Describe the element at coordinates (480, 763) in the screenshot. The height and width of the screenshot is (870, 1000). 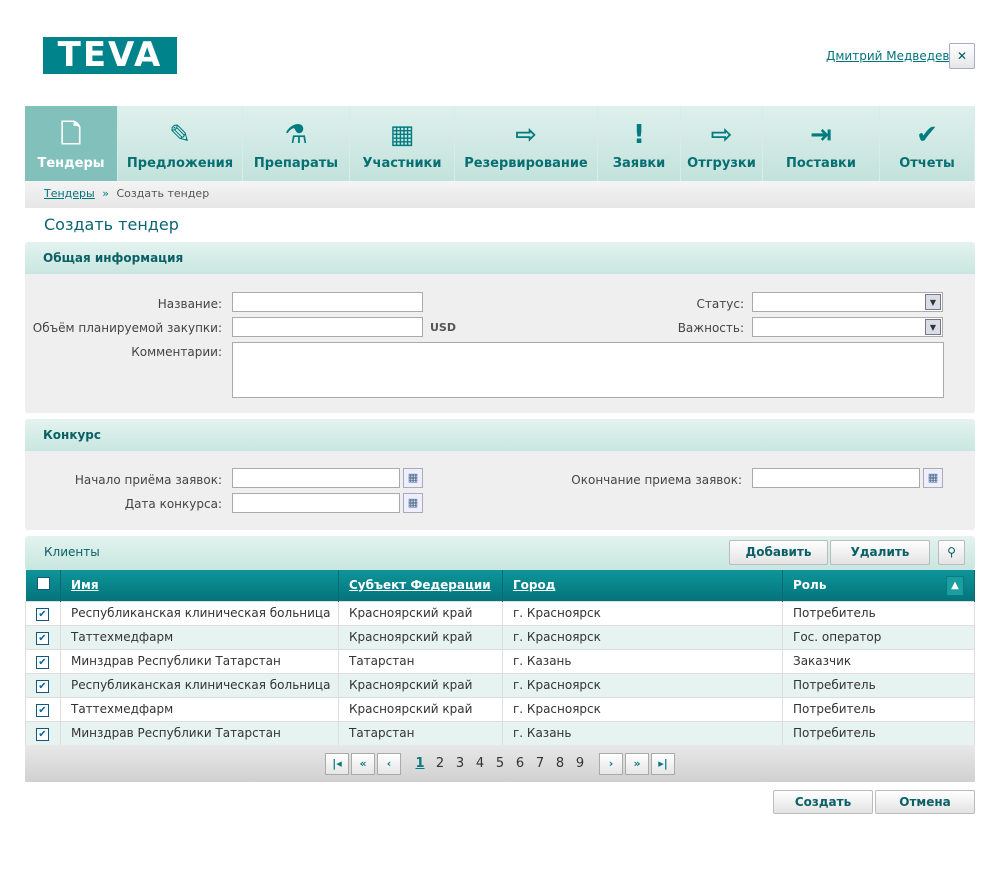
I see `page-4: 4` at that location.